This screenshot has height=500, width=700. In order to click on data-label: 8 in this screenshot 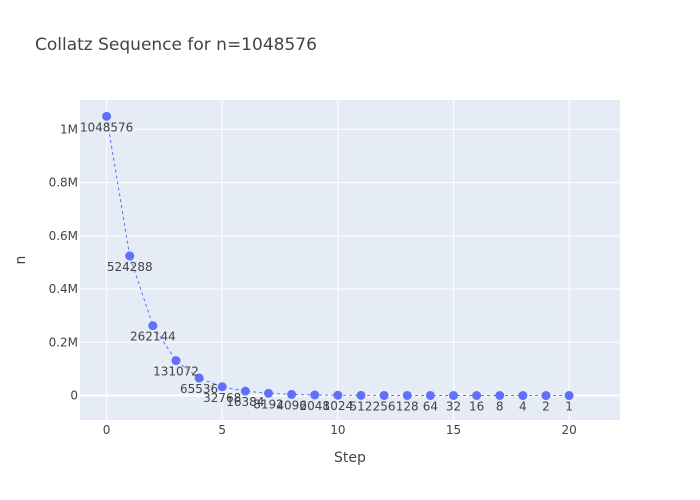, I will do `click(500, 407)`.